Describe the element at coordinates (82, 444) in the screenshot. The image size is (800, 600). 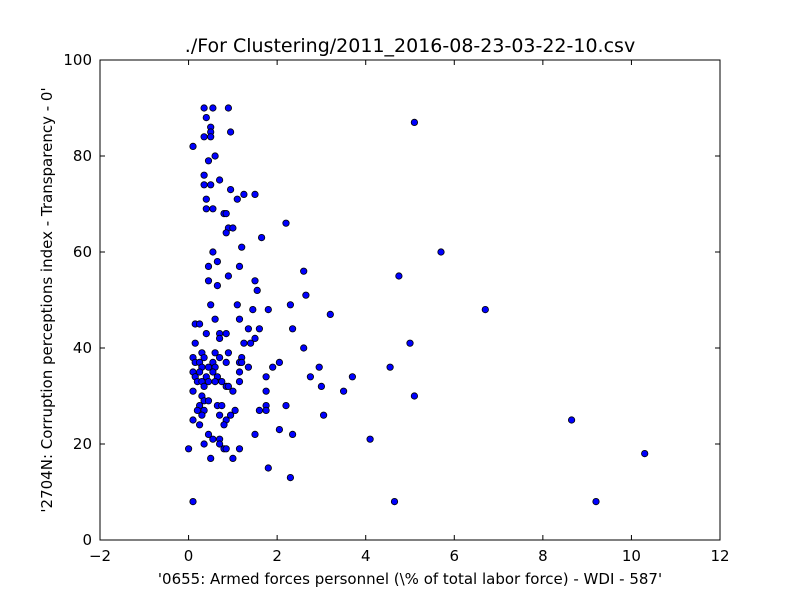
I see `y-tick-label: 20` at that location.